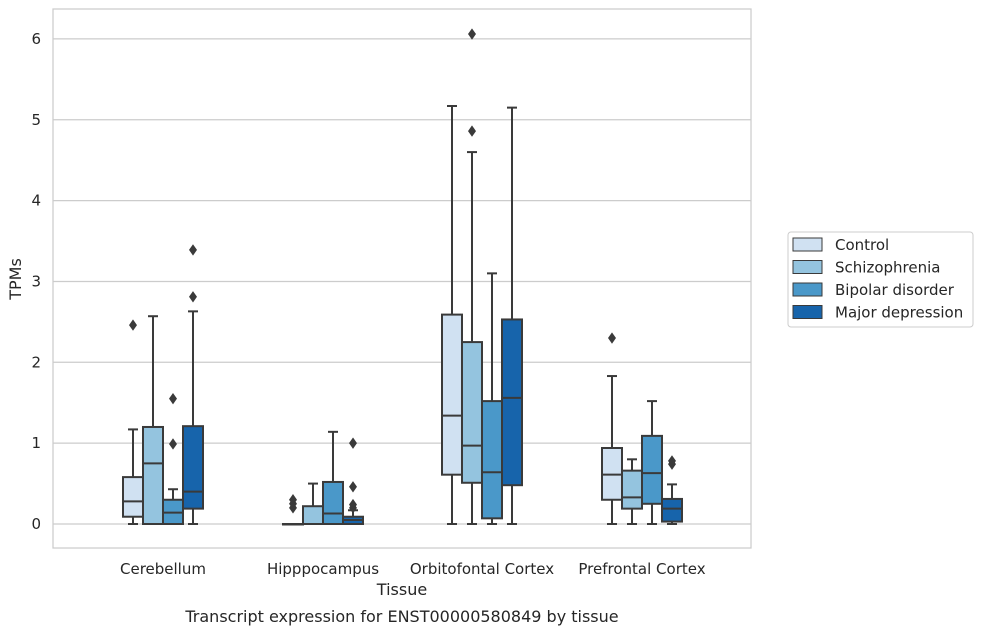  What do you see at coordinates (36, 524) in the screenshot?
I see `y-tick-label: 0` at bounding box center [36, 524].